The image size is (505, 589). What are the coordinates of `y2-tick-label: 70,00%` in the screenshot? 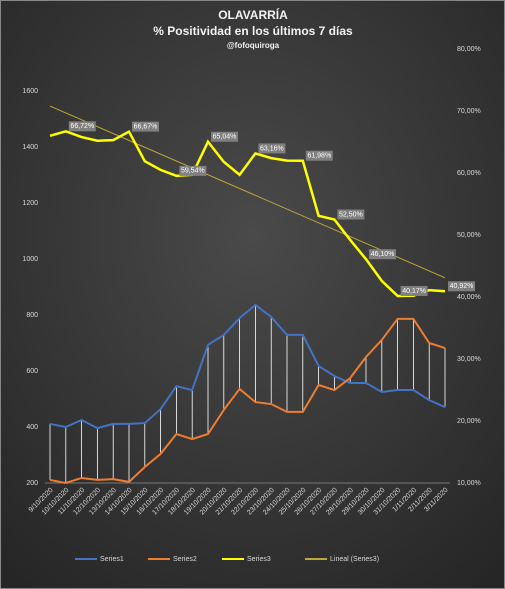 It's located at (469, 111).